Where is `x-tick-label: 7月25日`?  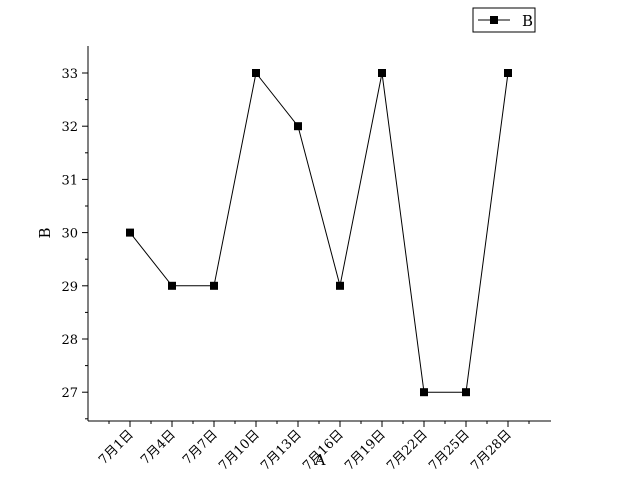
x-tick-label: 7月25日 is located at coordinates (449, 450).